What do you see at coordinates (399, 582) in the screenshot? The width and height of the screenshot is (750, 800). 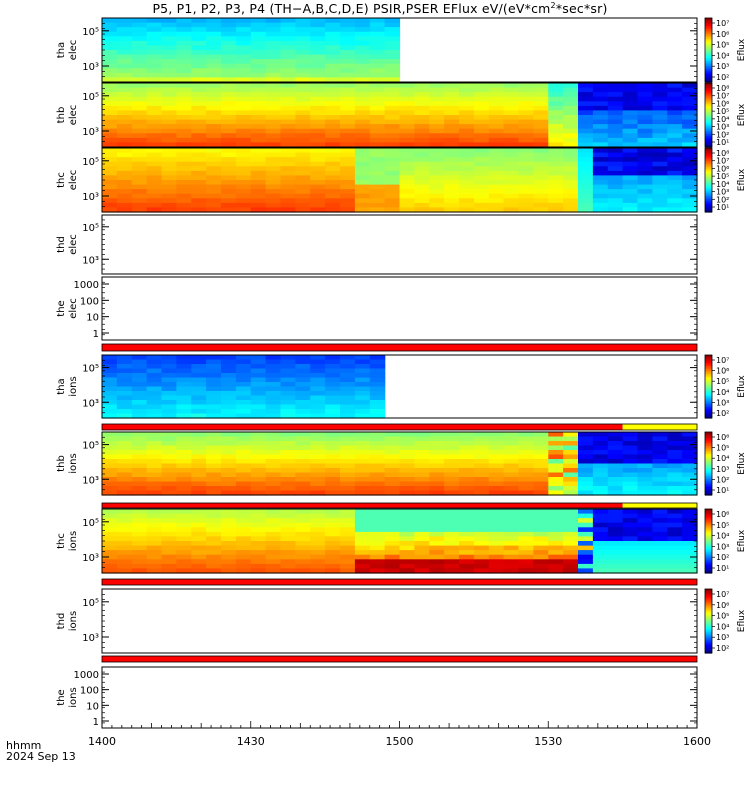 I see `quality-flag-frame` at bounding box center [399, 582].